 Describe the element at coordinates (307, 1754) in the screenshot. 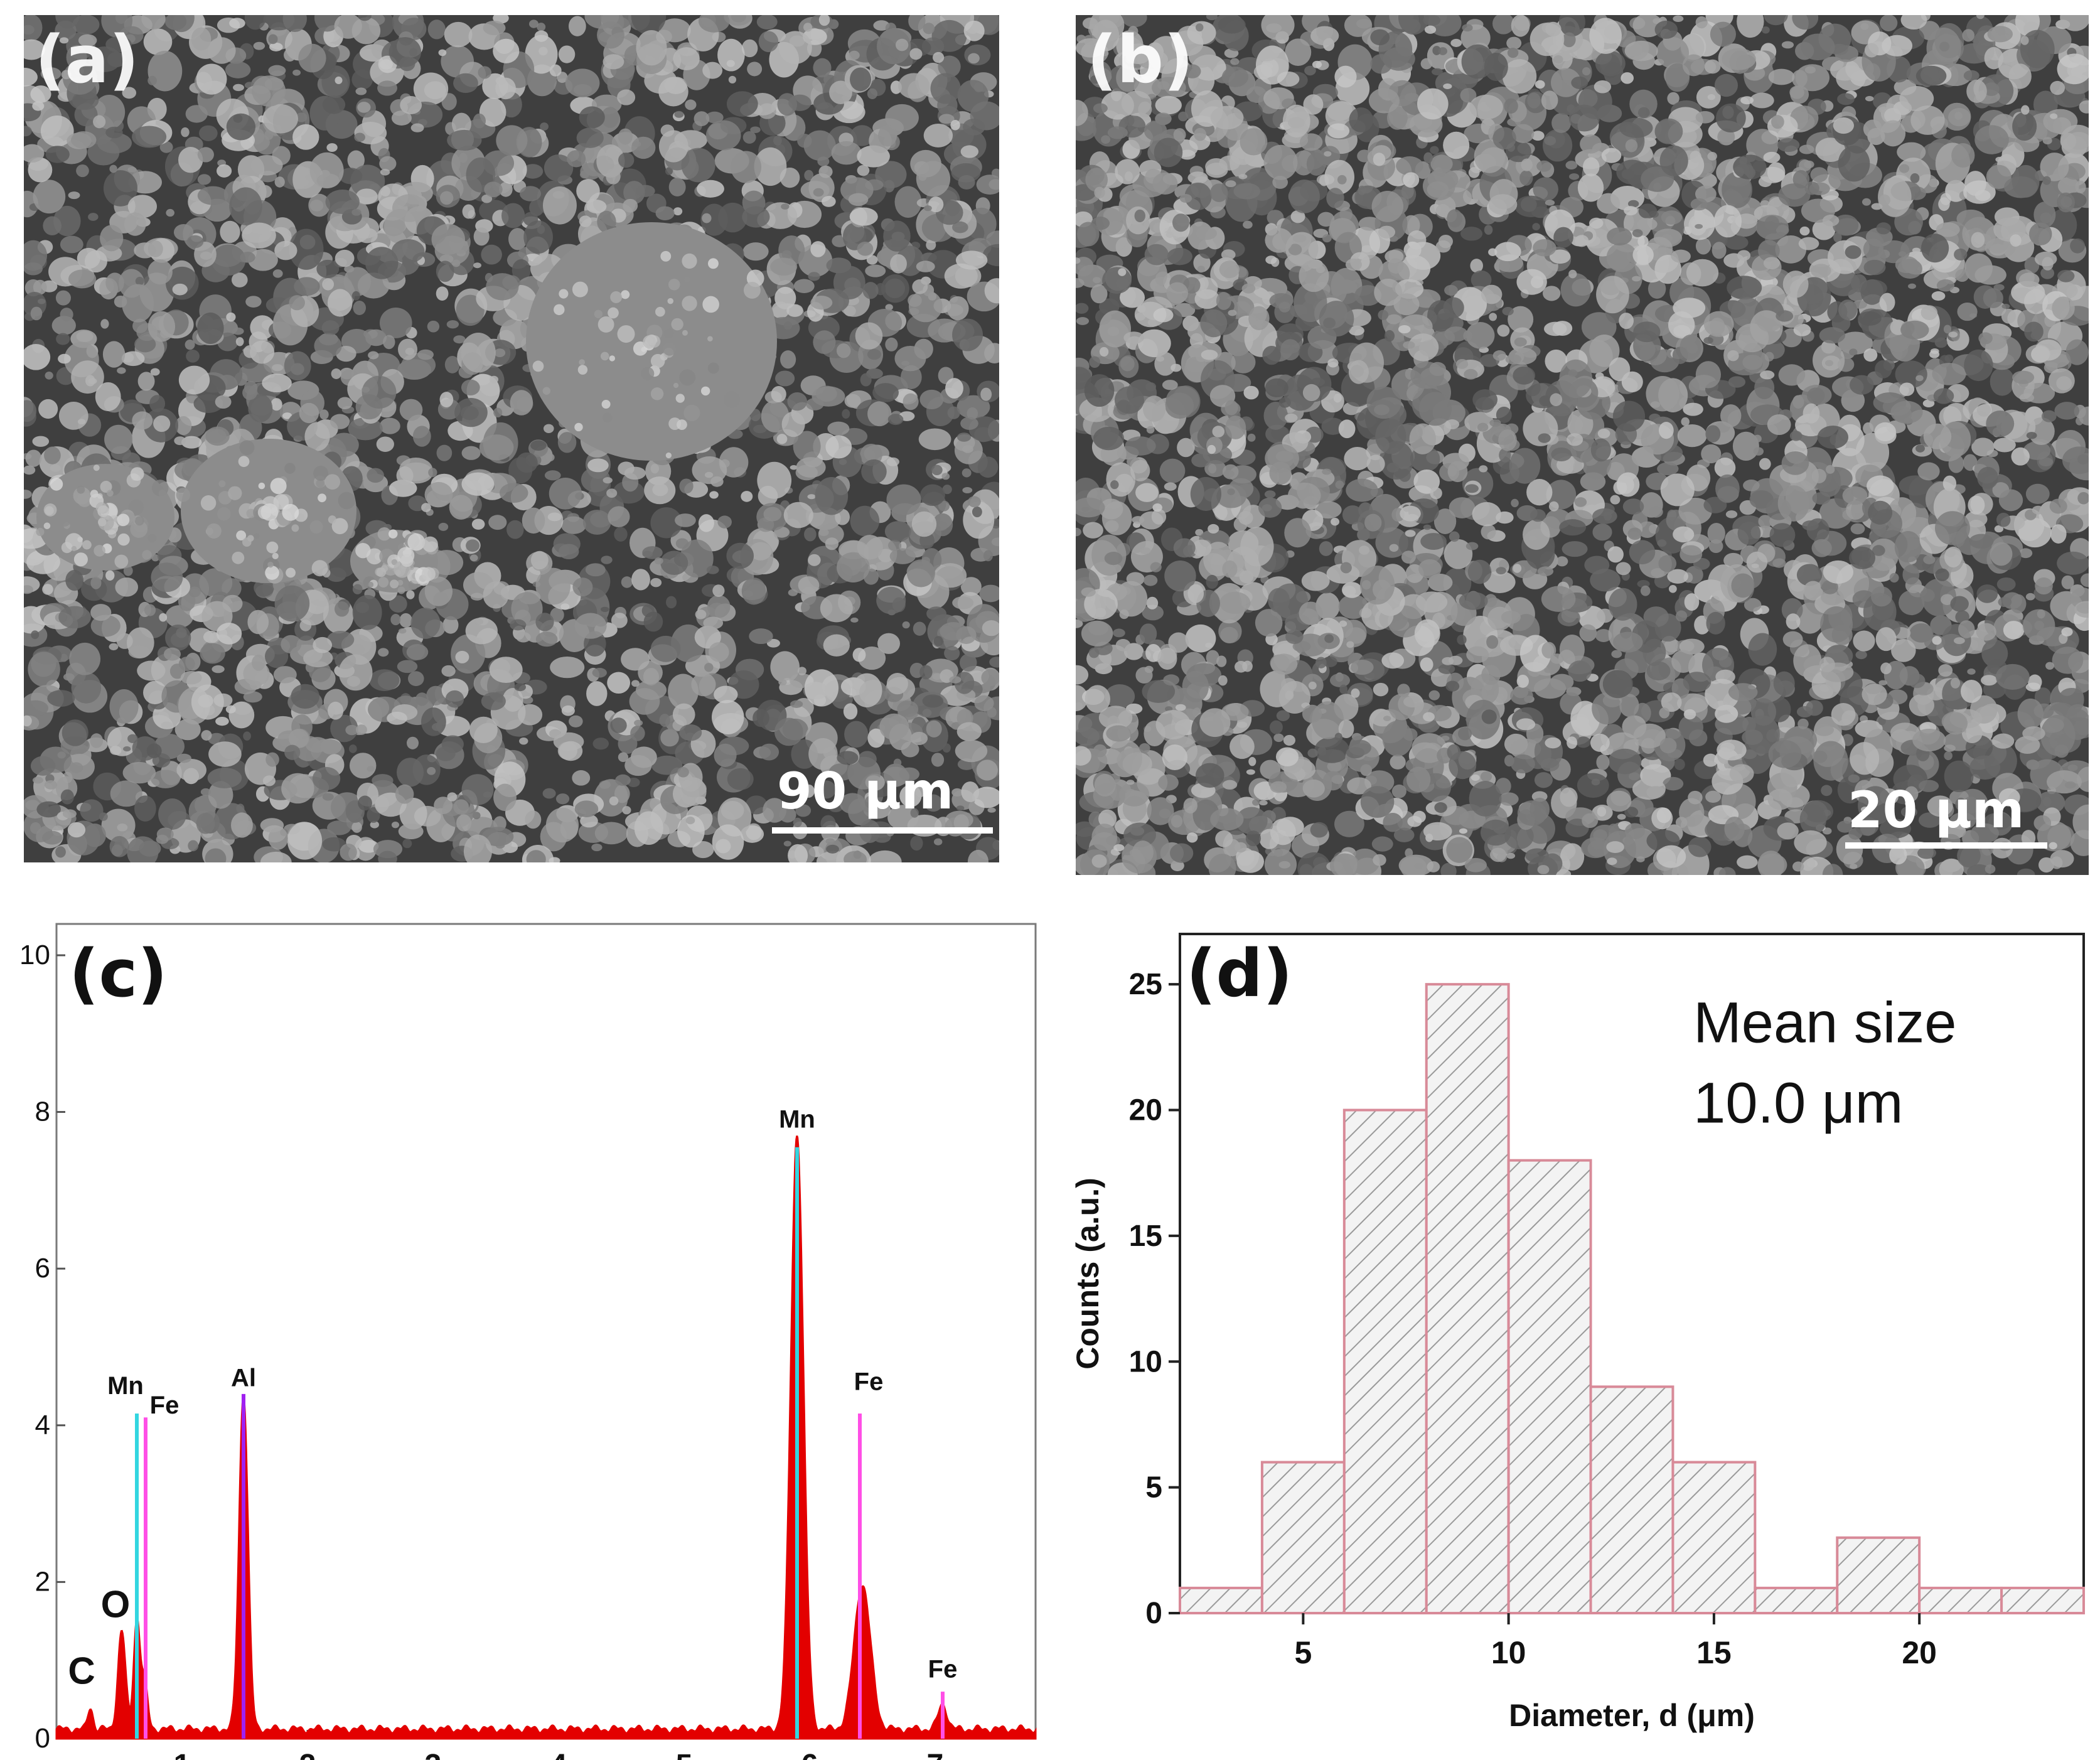

I see `eds-x-tick-label: 2` at that location.